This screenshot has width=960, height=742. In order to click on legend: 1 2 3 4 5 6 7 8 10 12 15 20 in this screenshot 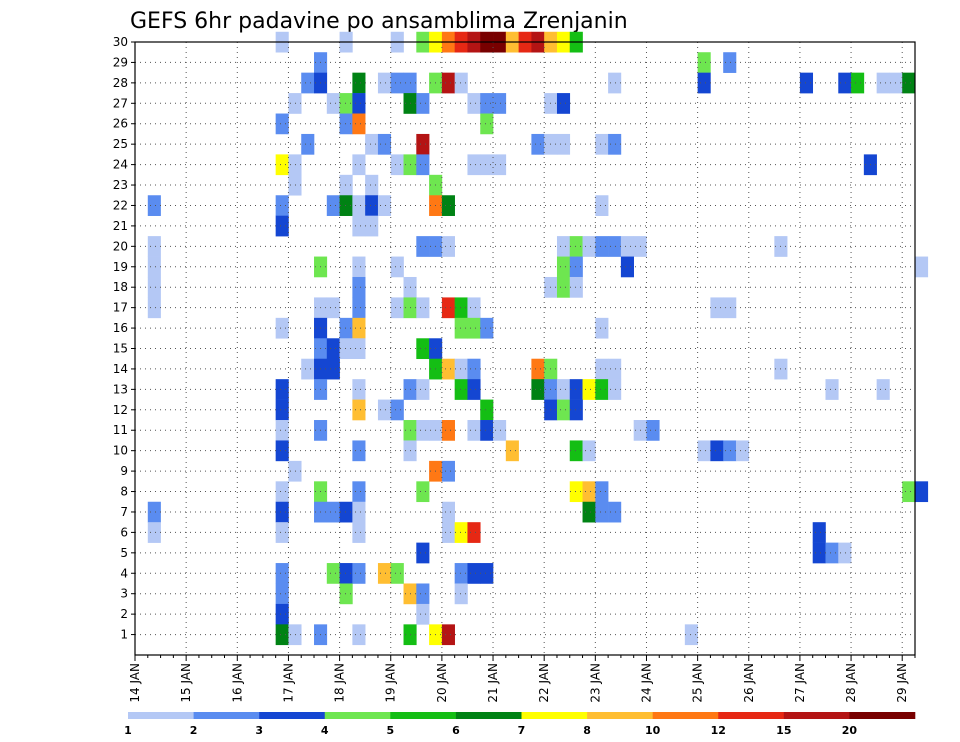, I will do `click(520, 724)`.